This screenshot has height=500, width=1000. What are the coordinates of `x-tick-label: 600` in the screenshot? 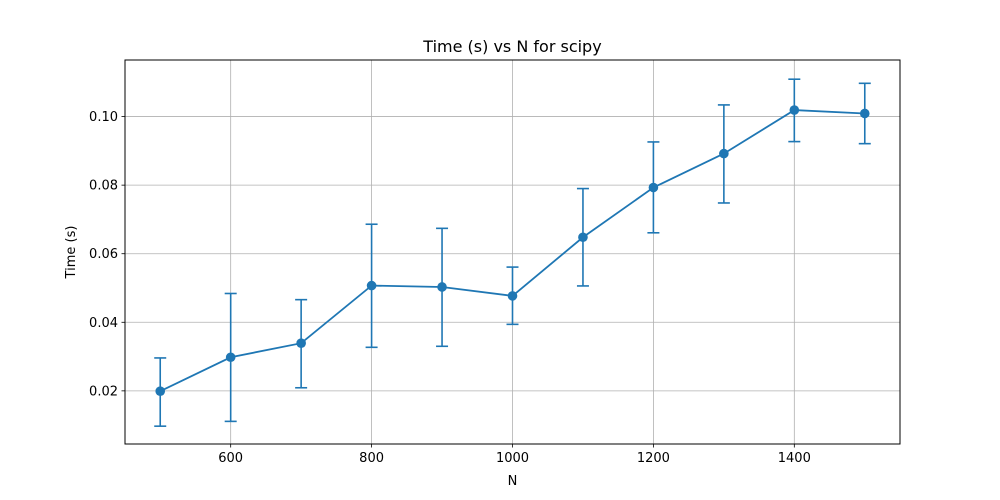 It's located at (230, 458).